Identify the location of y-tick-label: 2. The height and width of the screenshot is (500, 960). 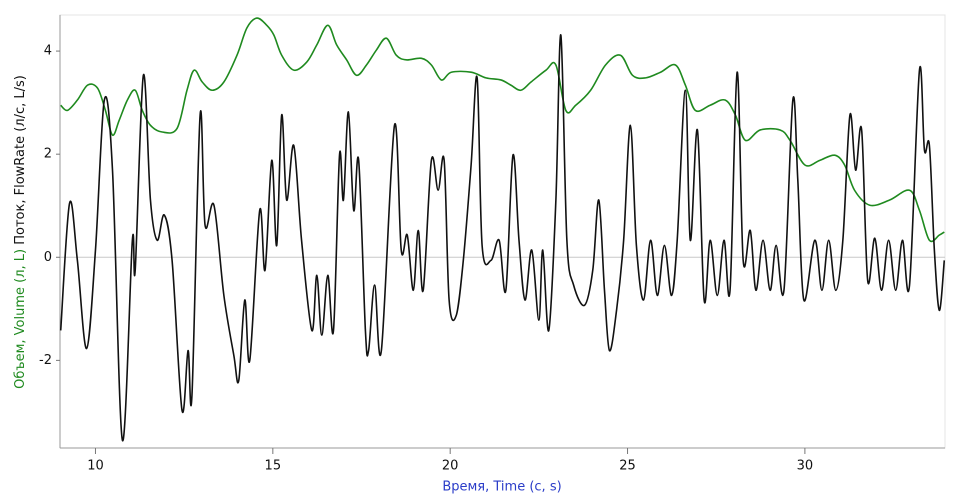
(48, 154).